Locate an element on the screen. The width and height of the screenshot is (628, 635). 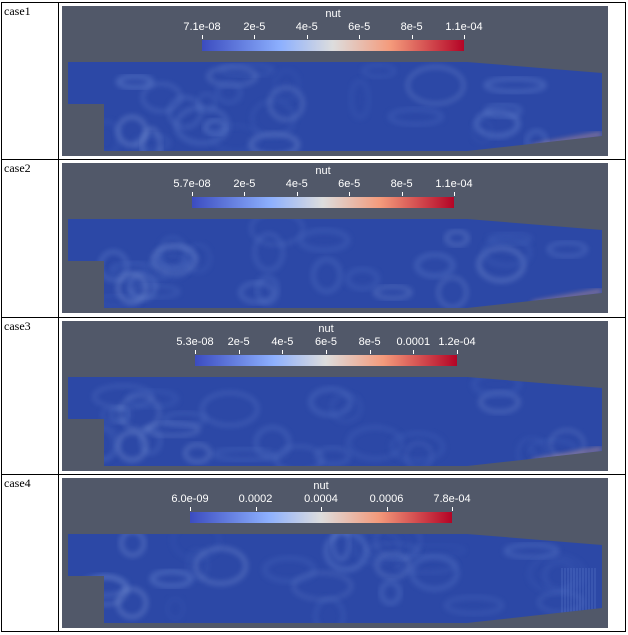
case-label: case4 is located at coordinates (17, 482).